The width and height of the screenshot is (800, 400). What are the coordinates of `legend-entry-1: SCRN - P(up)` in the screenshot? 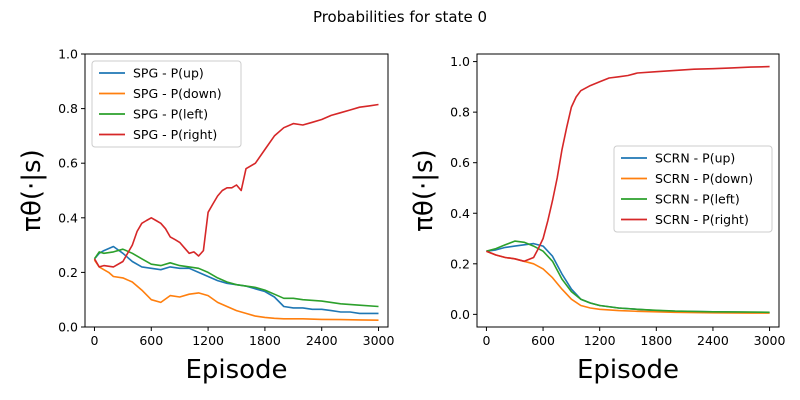 It's located at (695, 158).